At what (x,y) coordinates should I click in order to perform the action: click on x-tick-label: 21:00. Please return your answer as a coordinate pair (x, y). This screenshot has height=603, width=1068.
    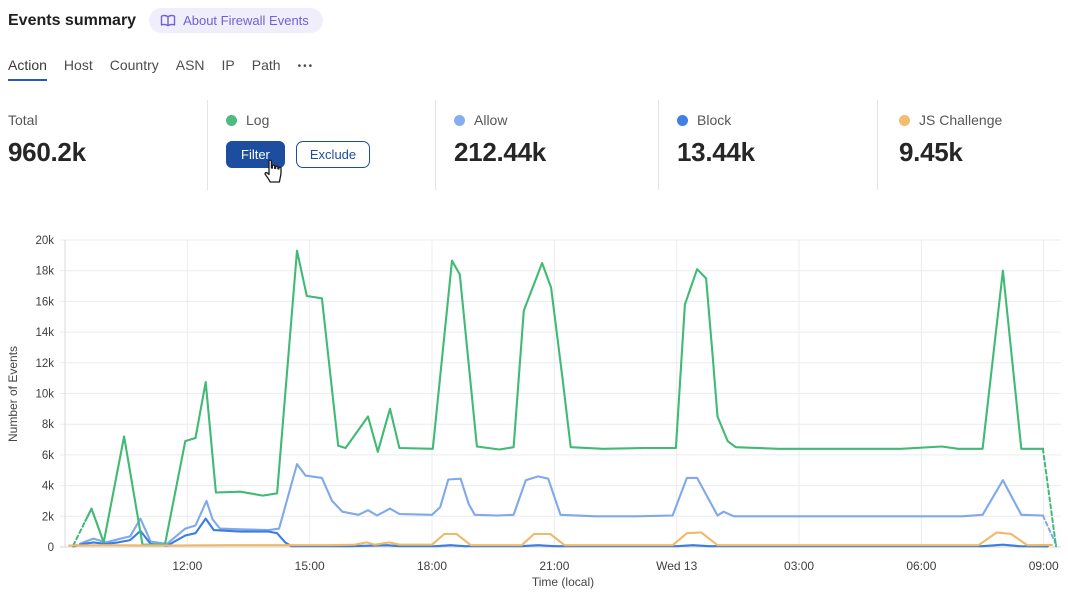
    Looking at the image, I should click on (554, 566).